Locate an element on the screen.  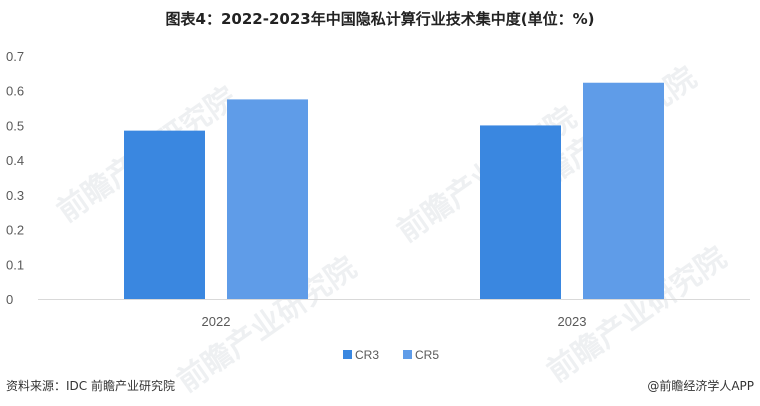
y-tick-label: 0.2 is located at coordinates (15, 230).